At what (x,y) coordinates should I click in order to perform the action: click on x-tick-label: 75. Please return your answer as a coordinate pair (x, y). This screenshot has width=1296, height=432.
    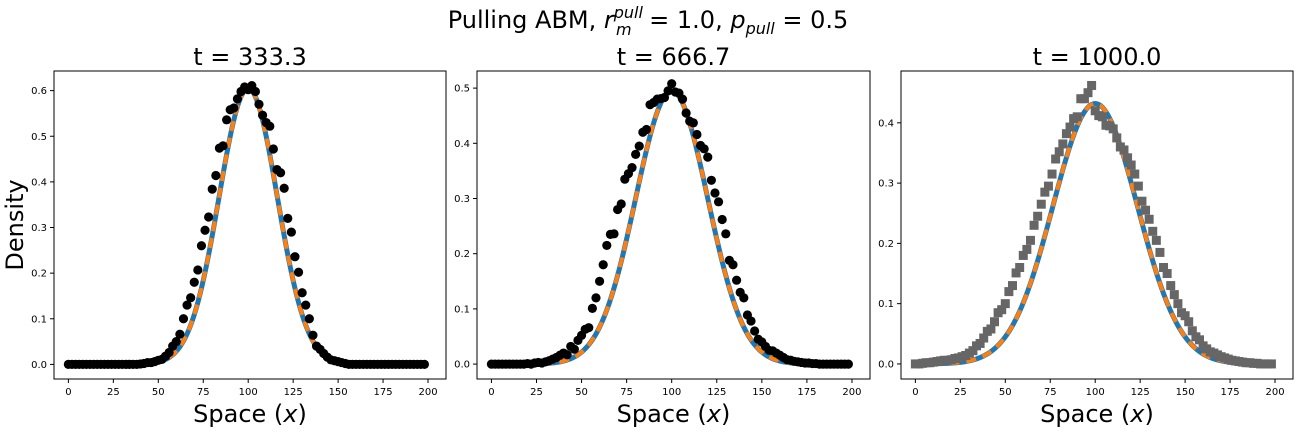
    Looking at the image, I should click on (626, 392).